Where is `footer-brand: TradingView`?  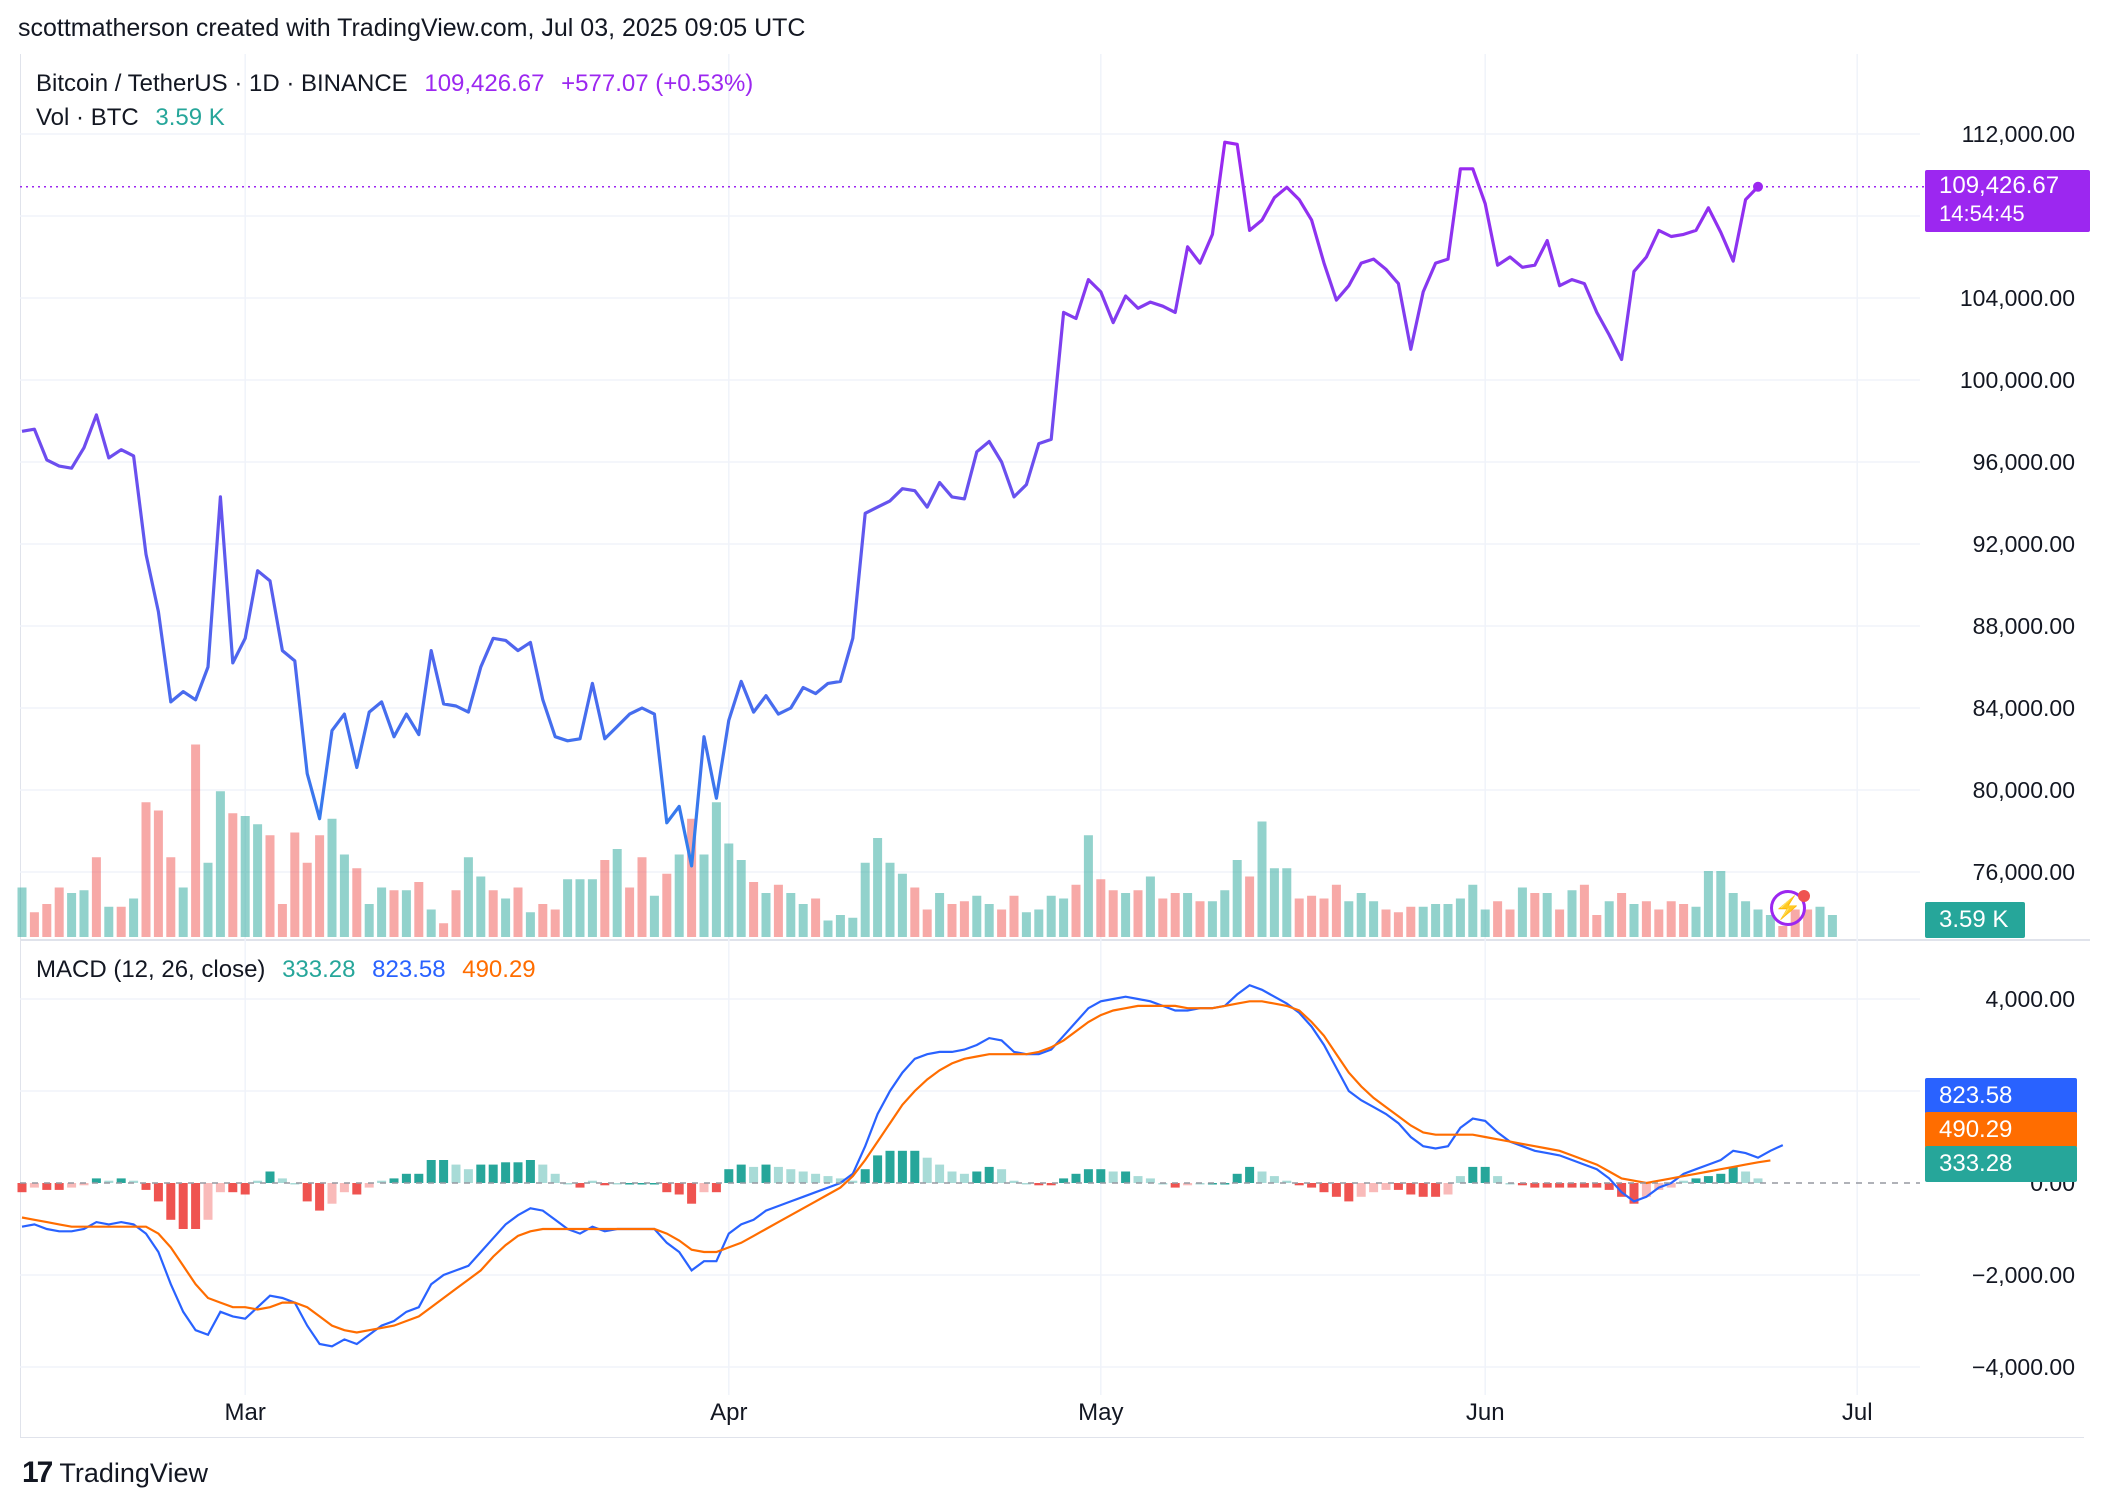 footer-brand: TradingView is located at coordinates (133, 1472).